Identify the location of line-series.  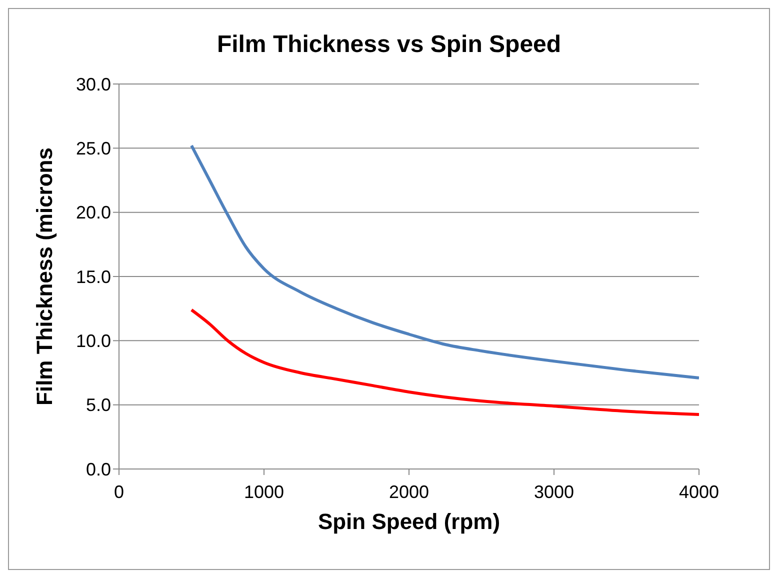
(444, 362).